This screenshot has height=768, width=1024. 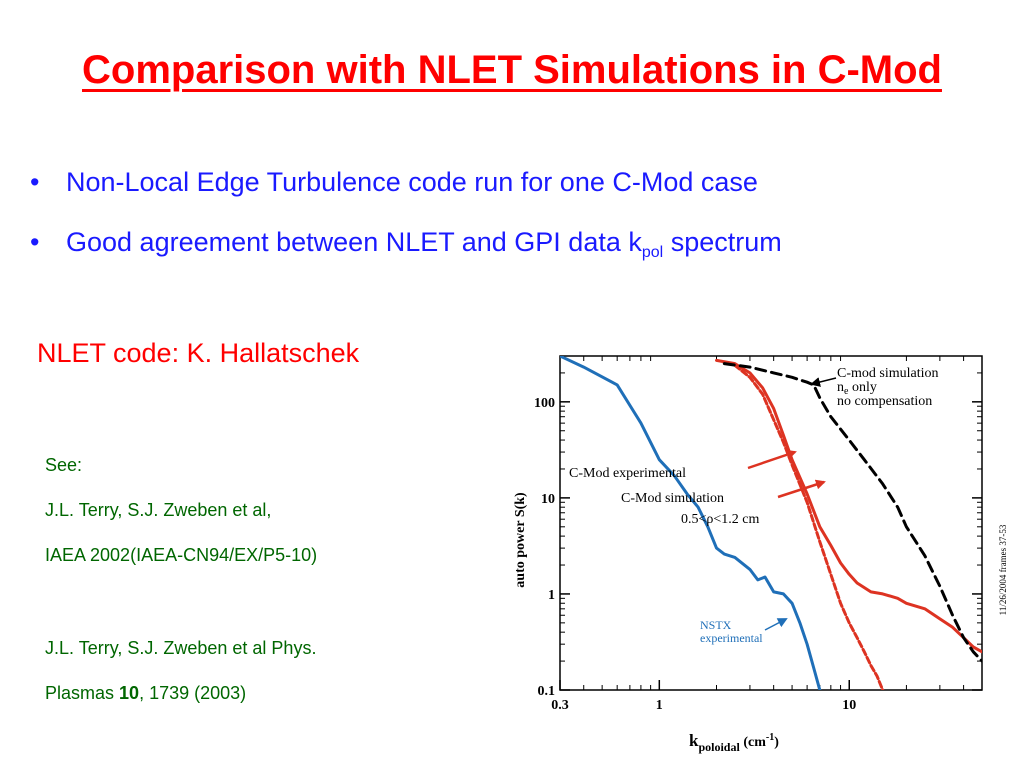 I want to click on x-tick-label: 1, so click(x=659, y=705).